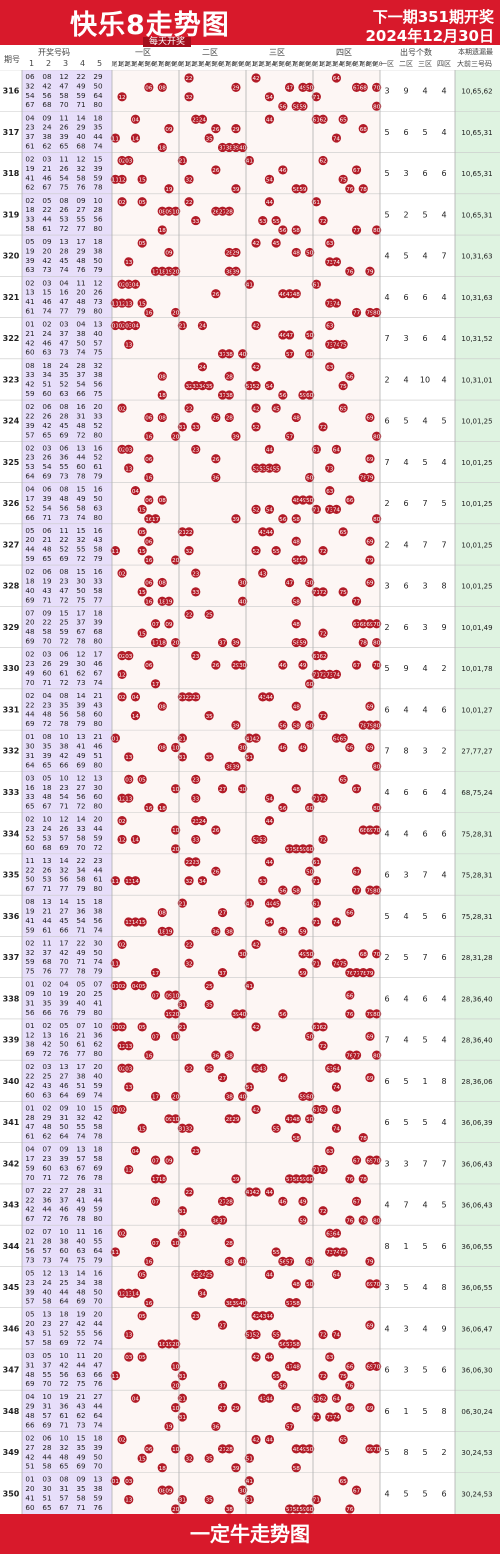 This screenshot has width=500, height=1554. What do you see at coordinates (81, 365) in the screenshot?
I see `winning-number: 28` at bounding box center [81, 365].